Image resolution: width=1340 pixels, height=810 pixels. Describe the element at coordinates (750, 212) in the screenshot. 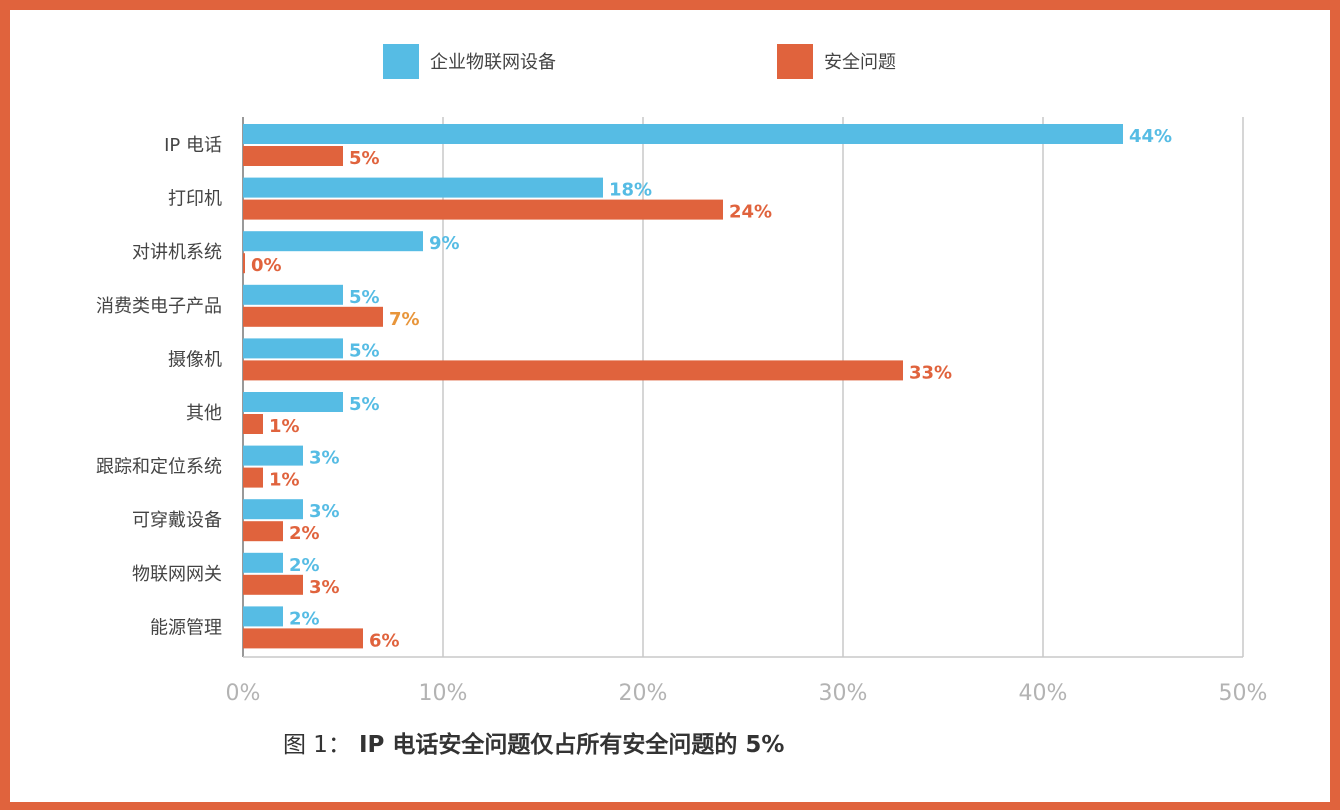

I see `data-label-series-1: 24%` at that location.